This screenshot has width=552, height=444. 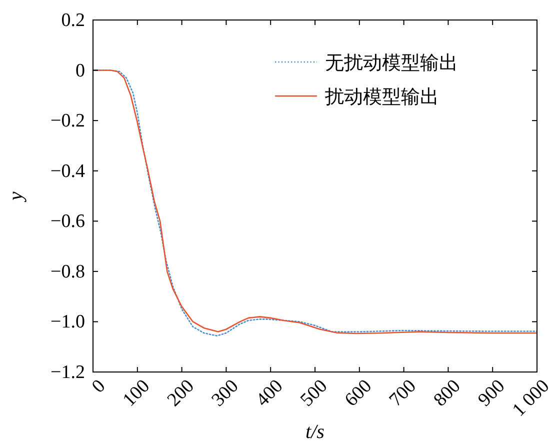 I want to click on legend-label: 无扰动模型输出, so click(x=391, y=63).